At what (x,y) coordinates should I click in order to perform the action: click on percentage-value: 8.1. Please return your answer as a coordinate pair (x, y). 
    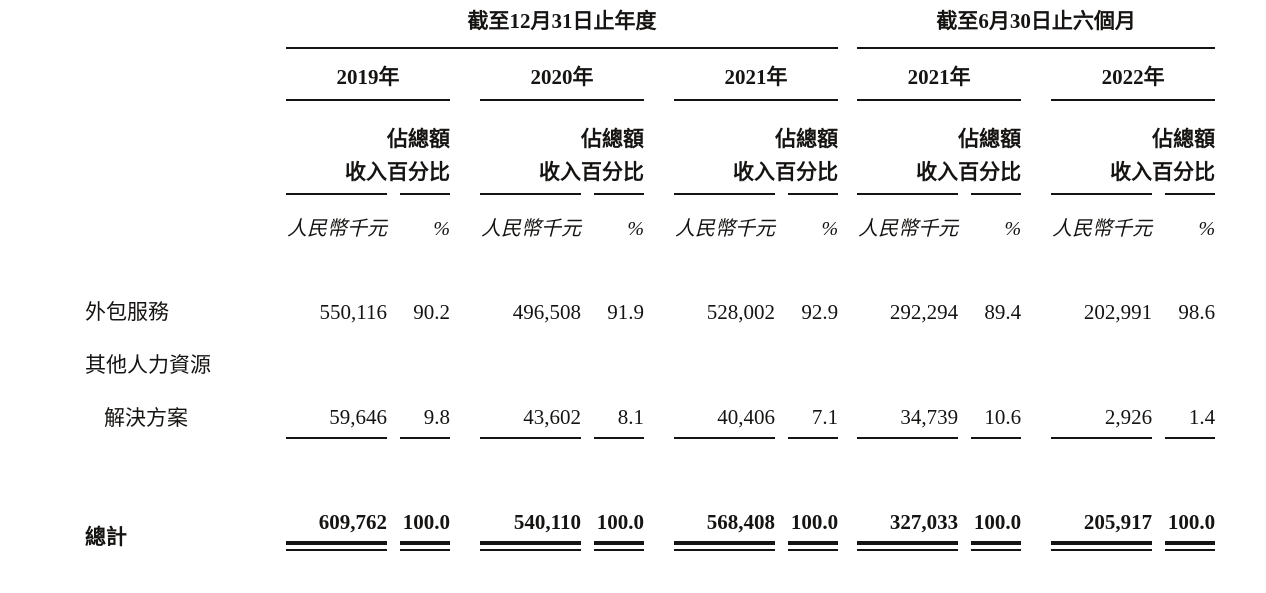
    Looking at the image, I should click on (619, 408).